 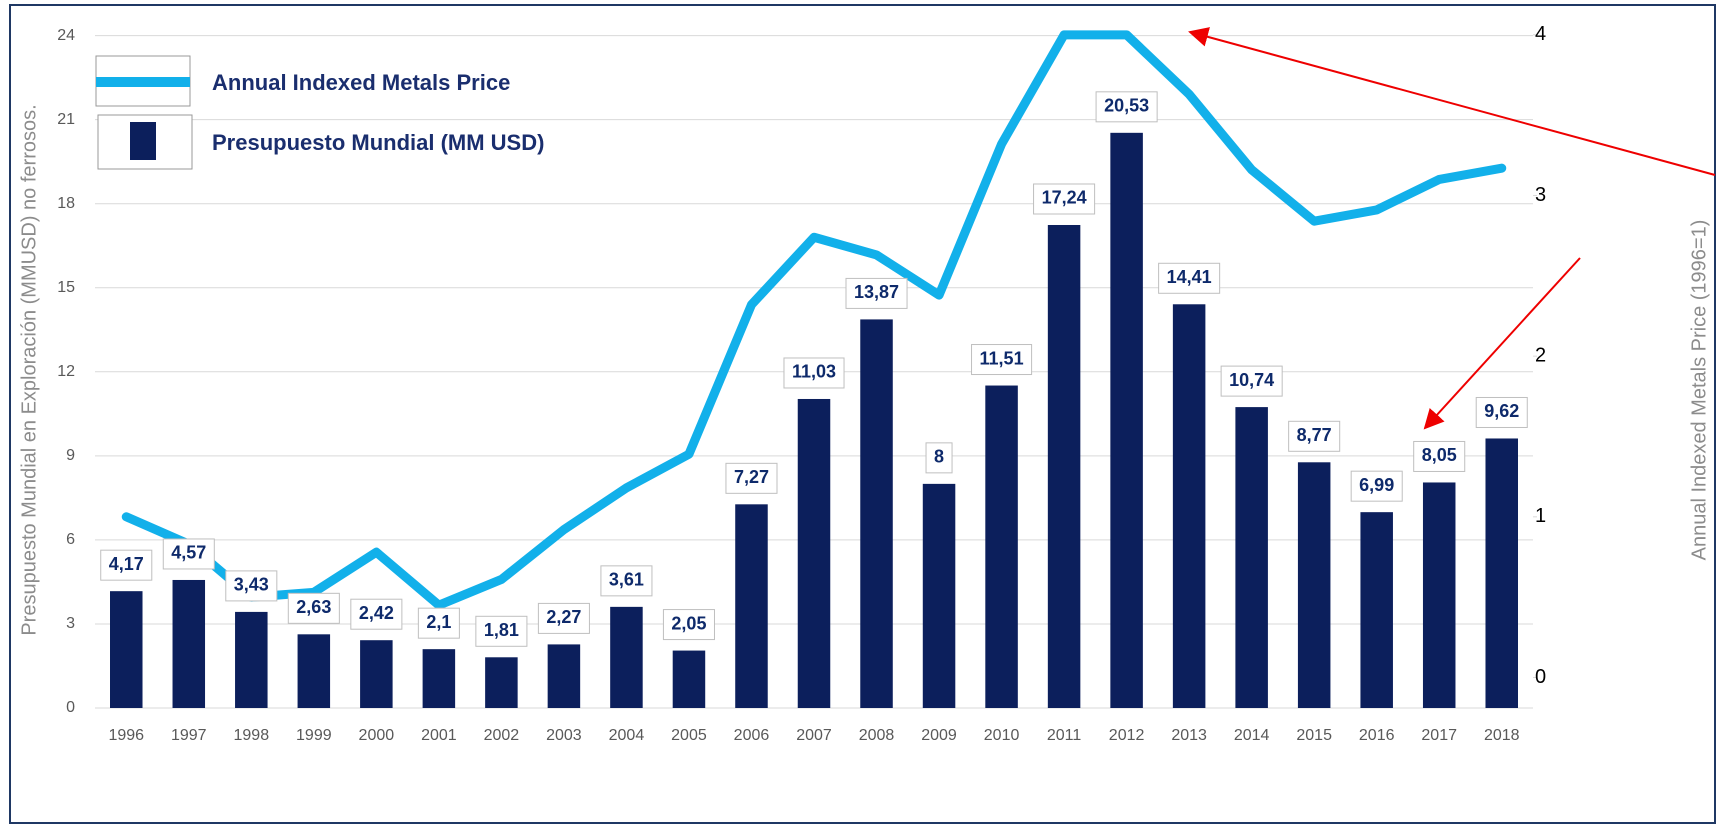 I want to click on x-tick-label: 2002, so click(x=502, y=735).